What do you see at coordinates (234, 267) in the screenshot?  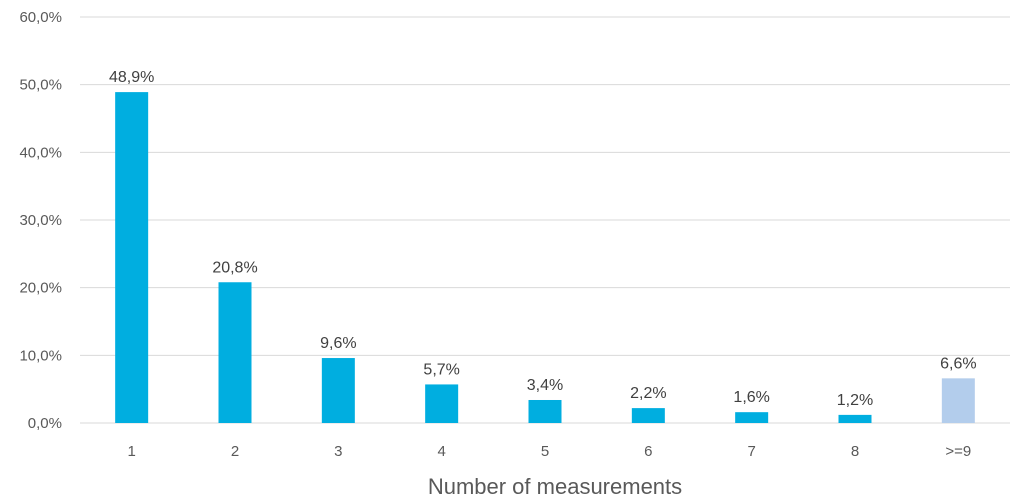 I see `data-label: 20,8%` at bounding box center [234, 267].